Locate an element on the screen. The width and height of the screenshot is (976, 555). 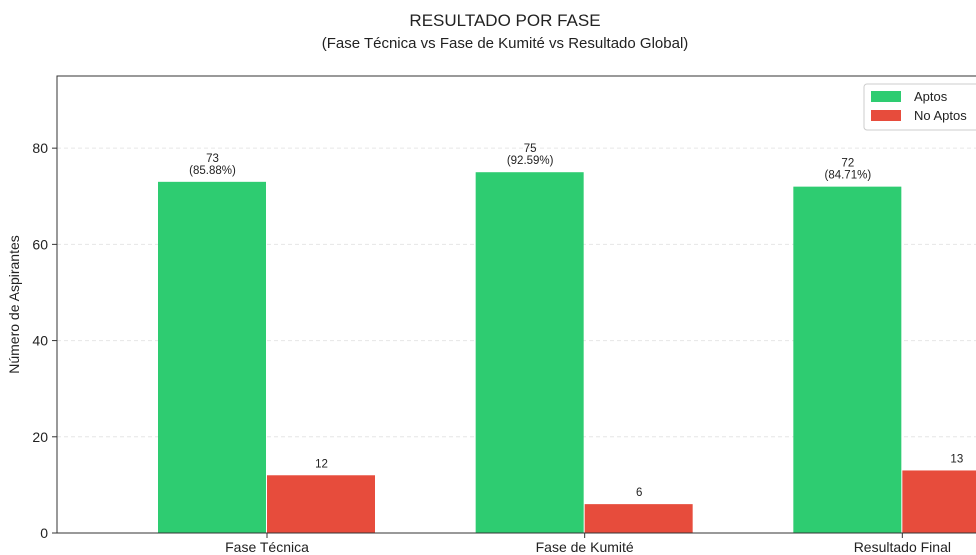
y-tick-label: 60 is located at coordinates (40, 244).